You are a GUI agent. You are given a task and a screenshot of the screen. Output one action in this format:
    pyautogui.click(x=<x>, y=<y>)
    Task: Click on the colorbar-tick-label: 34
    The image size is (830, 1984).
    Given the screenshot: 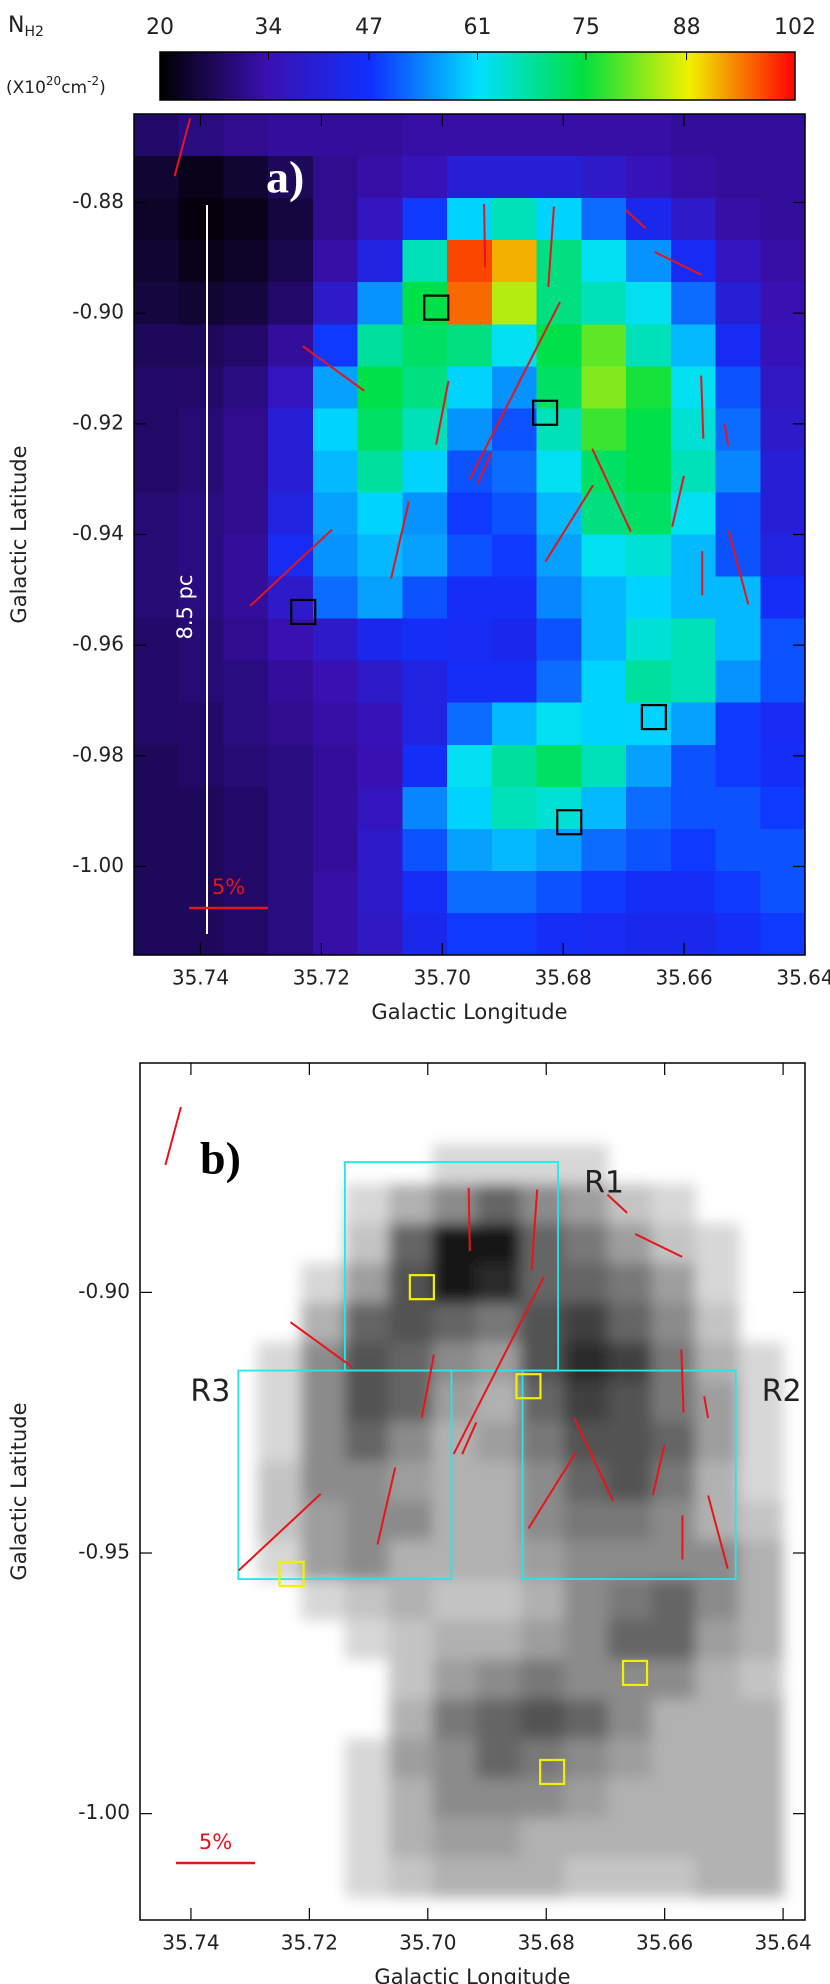 What is the action you would take?
    pyautogui.click(x=268, y=27)
    